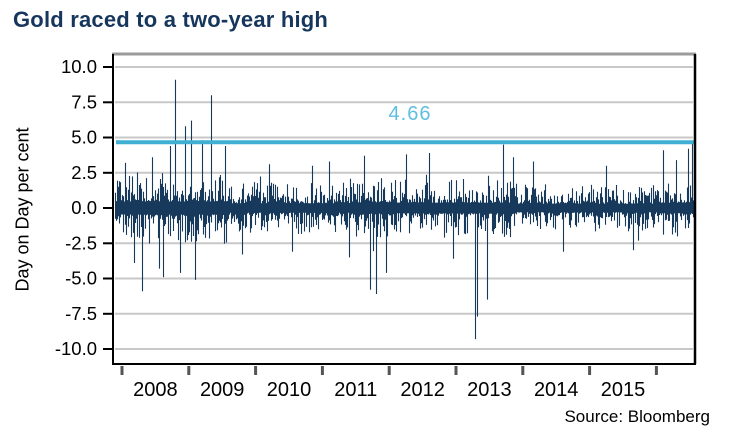  Describe the element at coordinates (81, 313) in the screenshot. I see `svg-text: -7.5` at that location.